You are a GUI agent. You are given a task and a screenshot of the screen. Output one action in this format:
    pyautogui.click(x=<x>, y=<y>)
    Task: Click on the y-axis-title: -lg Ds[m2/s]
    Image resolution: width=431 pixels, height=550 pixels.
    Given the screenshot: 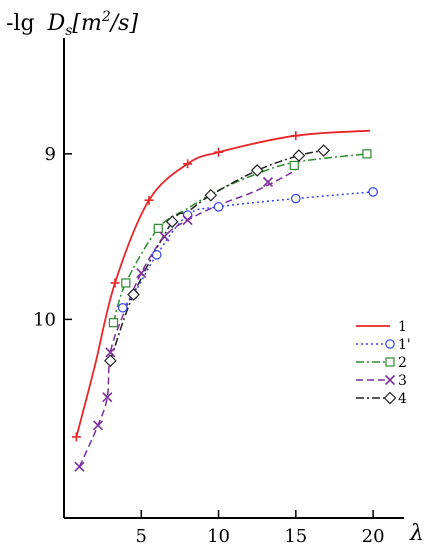 What is the action you would take?
    pyautogui.click(x=72, y=24)
    